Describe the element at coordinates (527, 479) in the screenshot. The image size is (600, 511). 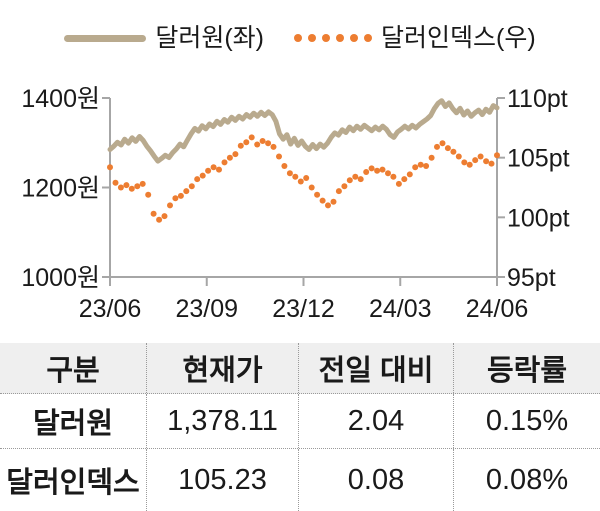
I see `dollar-index-change-rate: 0.08%` at that location.